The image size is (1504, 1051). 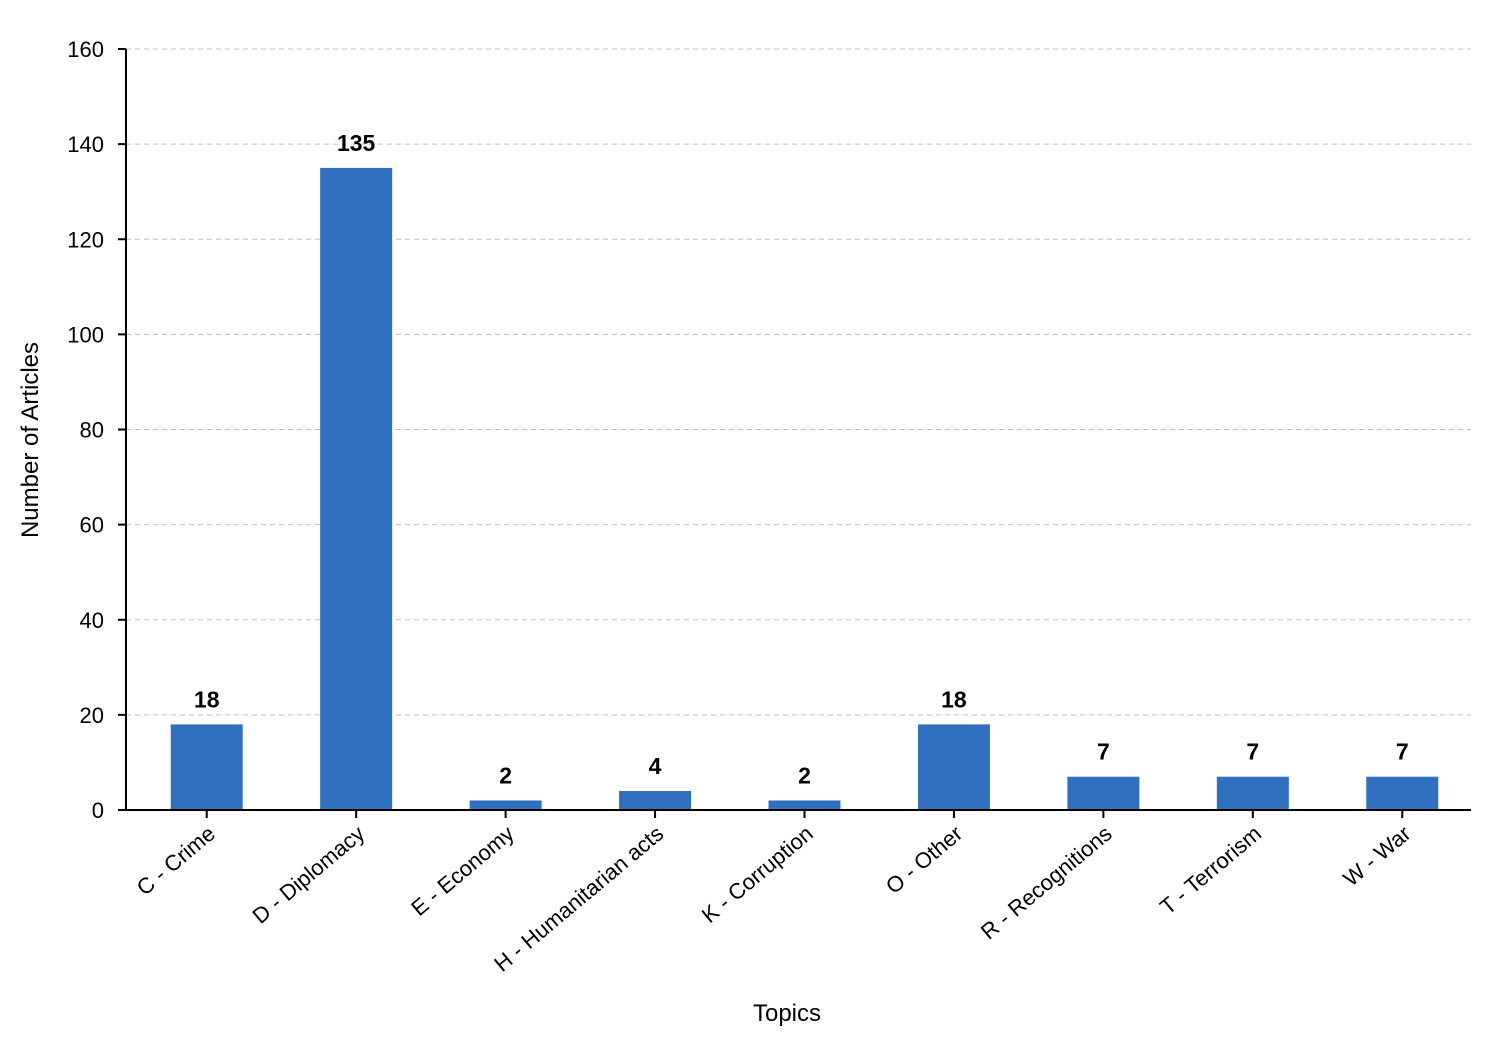 I want to click on y-tick-label: 80, so click(x=92, y=430).